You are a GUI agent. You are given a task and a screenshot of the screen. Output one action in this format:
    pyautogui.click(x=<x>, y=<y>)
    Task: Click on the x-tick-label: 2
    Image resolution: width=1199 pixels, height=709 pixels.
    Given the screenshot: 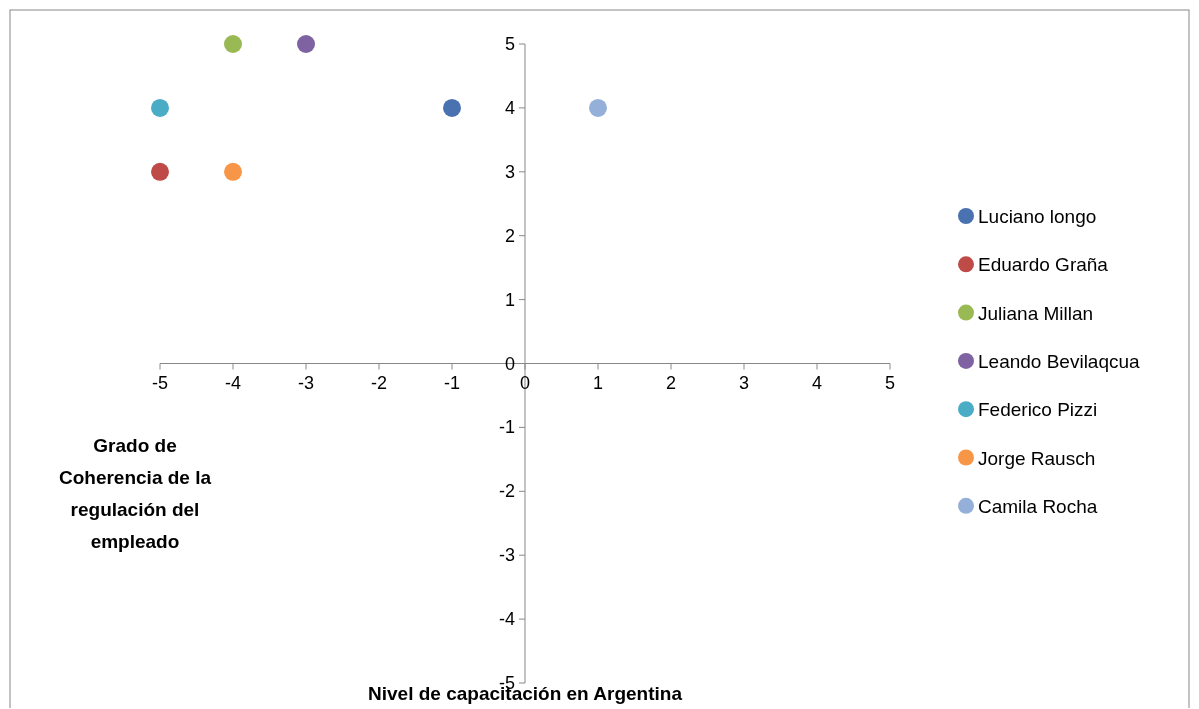 What is the action you would take?
    pyautogui.click(x=671, y=382)
    